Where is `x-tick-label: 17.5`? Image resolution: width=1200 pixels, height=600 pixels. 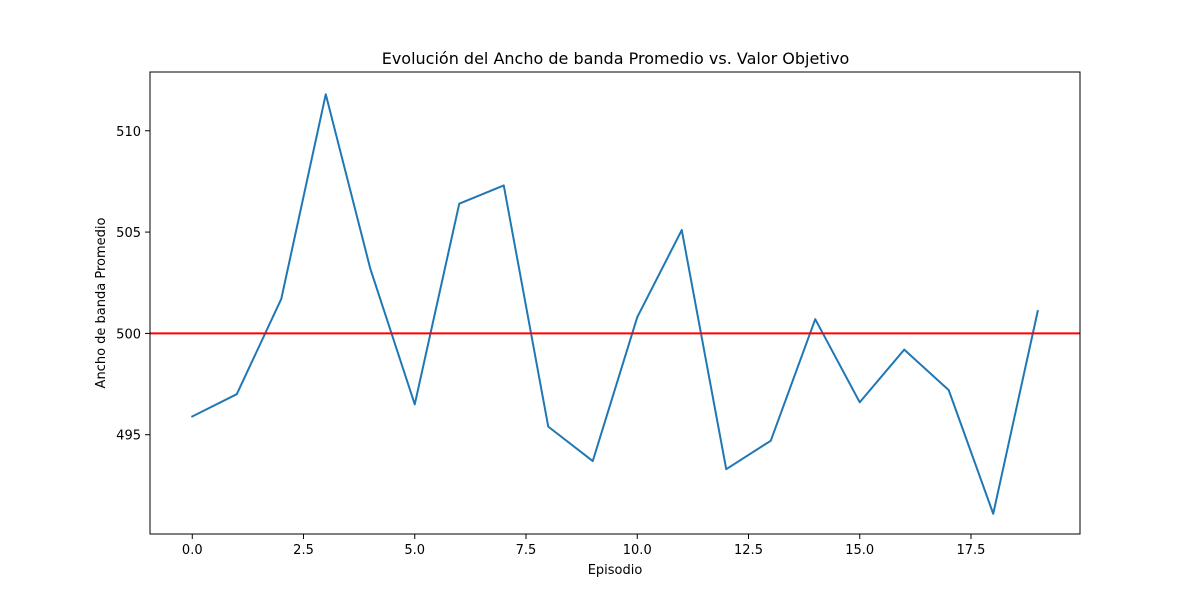
x-tick-label: 17.5 is located at coordinates (971, 550).